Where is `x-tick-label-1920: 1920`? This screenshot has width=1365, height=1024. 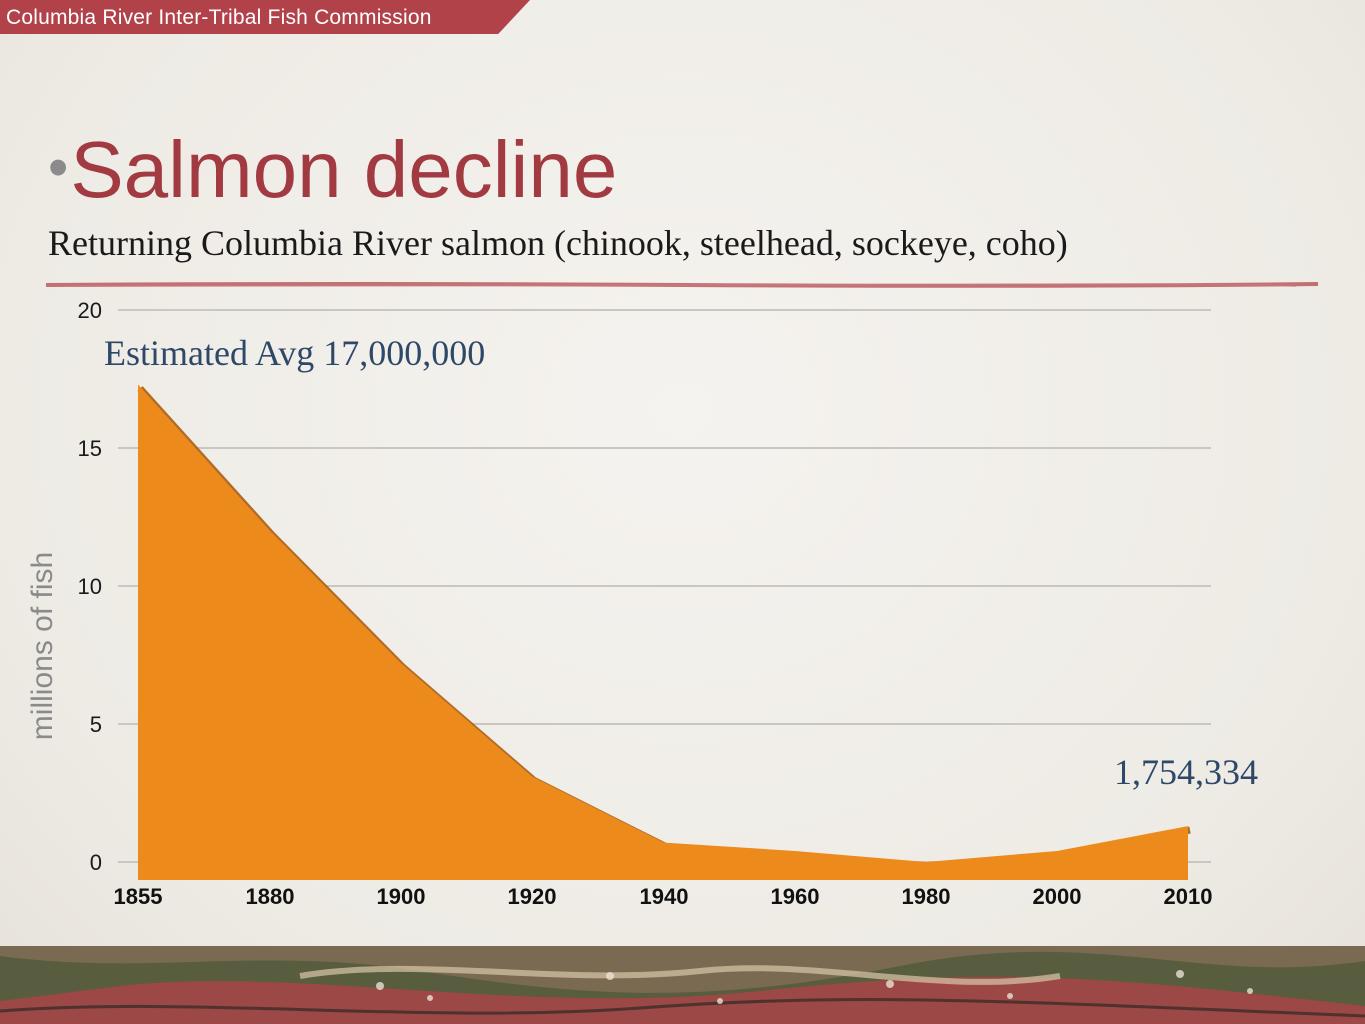 x-tick-label-1920: 1920 is located at coordinates (532, 896).